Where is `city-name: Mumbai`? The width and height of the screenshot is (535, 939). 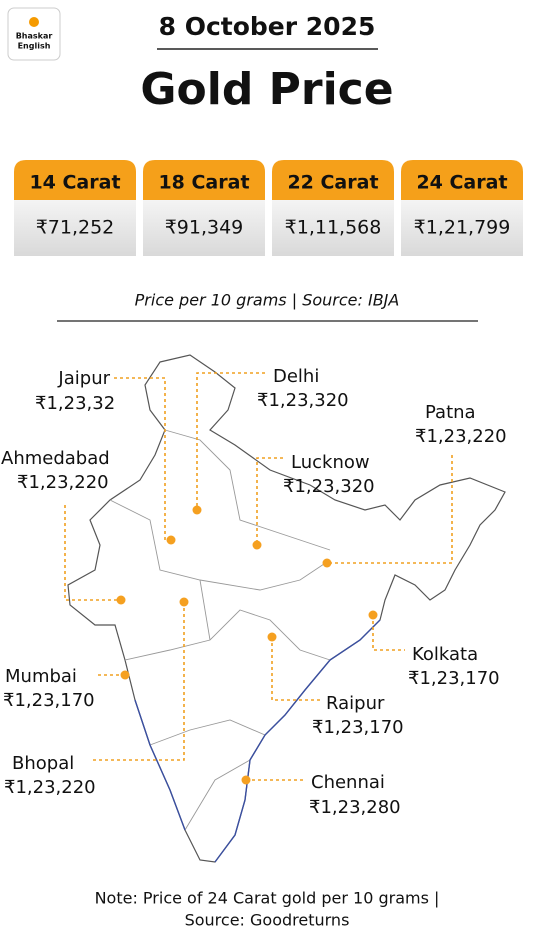
city-name: Mumbai is located at coordinates (41, 676).